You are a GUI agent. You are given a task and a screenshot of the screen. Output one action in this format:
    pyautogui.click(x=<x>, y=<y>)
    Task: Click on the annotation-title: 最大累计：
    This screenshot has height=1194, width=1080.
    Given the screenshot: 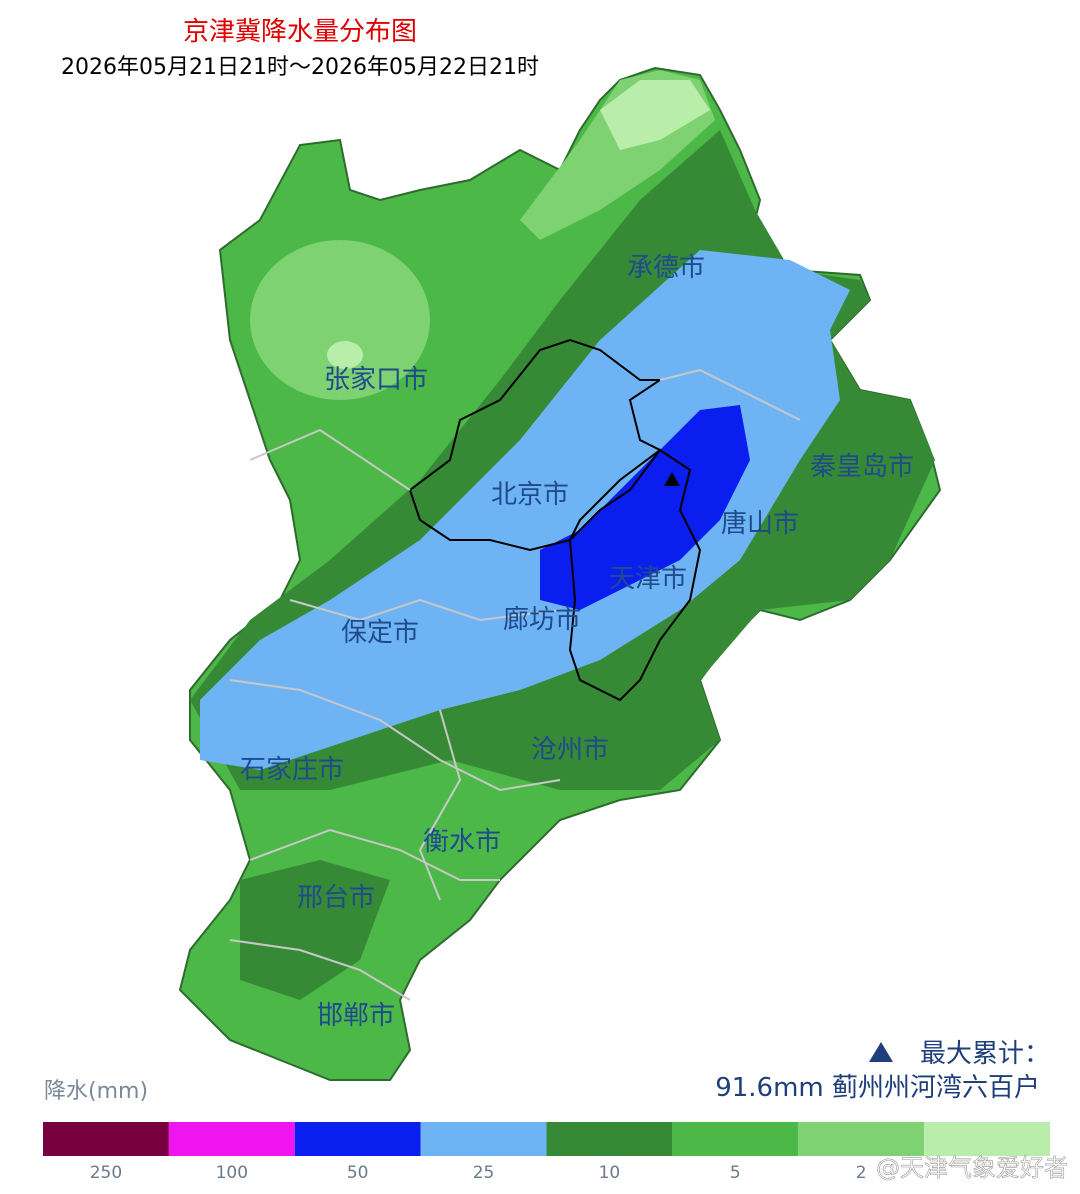 What is the action you would take?
    pyautogui.click(x=985, y=1054)
    